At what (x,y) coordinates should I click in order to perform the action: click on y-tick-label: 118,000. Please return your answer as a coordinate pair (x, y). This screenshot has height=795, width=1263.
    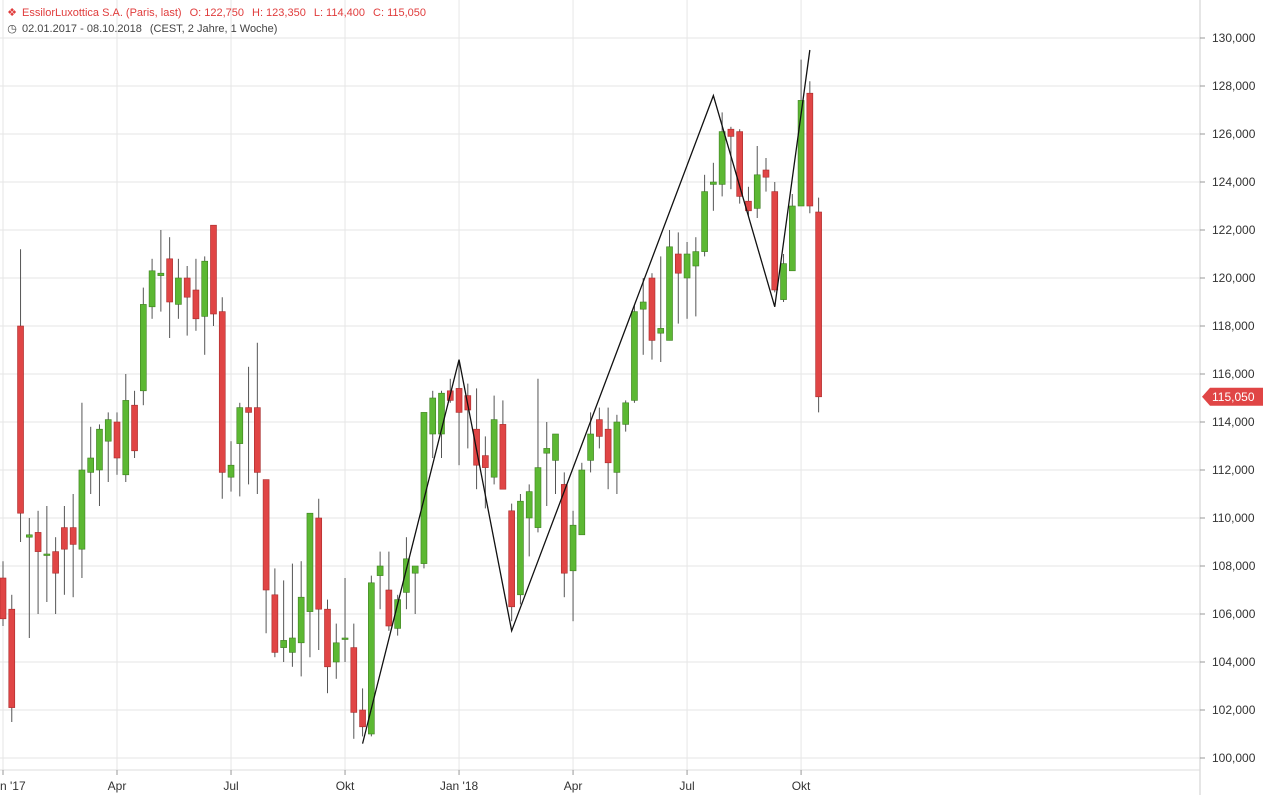
    Looking at the image, I should click on (1233, 326).